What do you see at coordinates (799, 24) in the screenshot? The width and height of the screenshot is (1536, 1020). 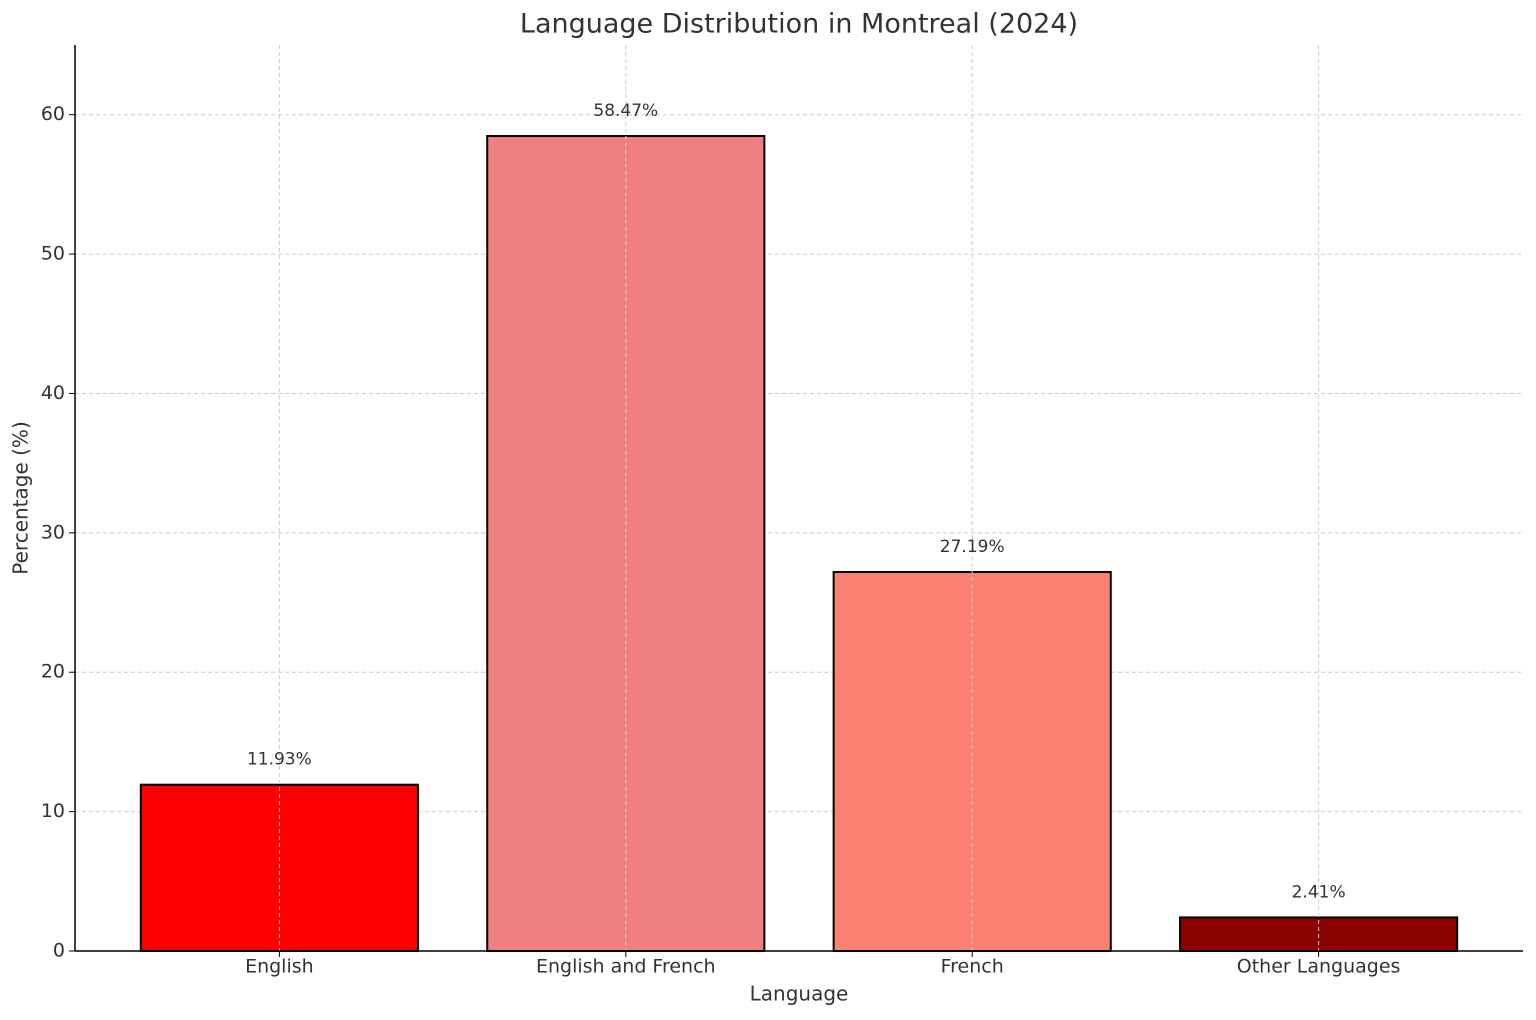 I see `chart-title: Language Distribution in Montreal (2024)` at bounding box center [799, 24].